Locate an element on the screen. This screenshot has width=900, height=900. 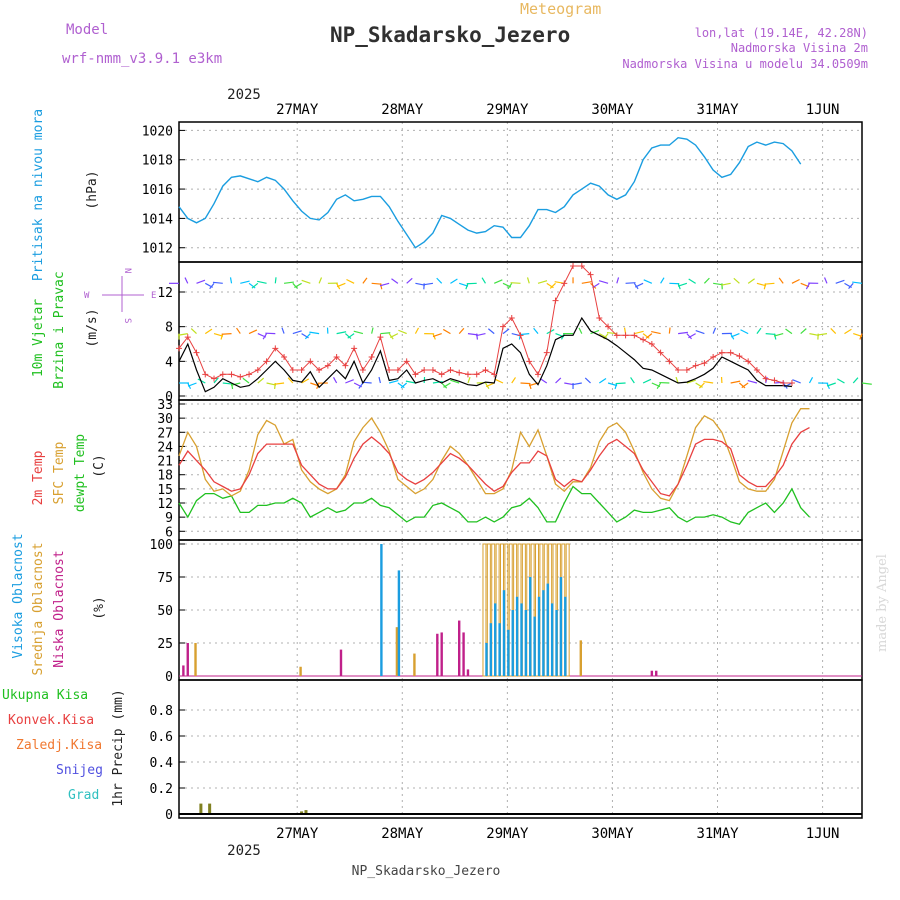
lonlat: lon,lat (19.14E, 42.28N) is located at coordinates (781, 33).